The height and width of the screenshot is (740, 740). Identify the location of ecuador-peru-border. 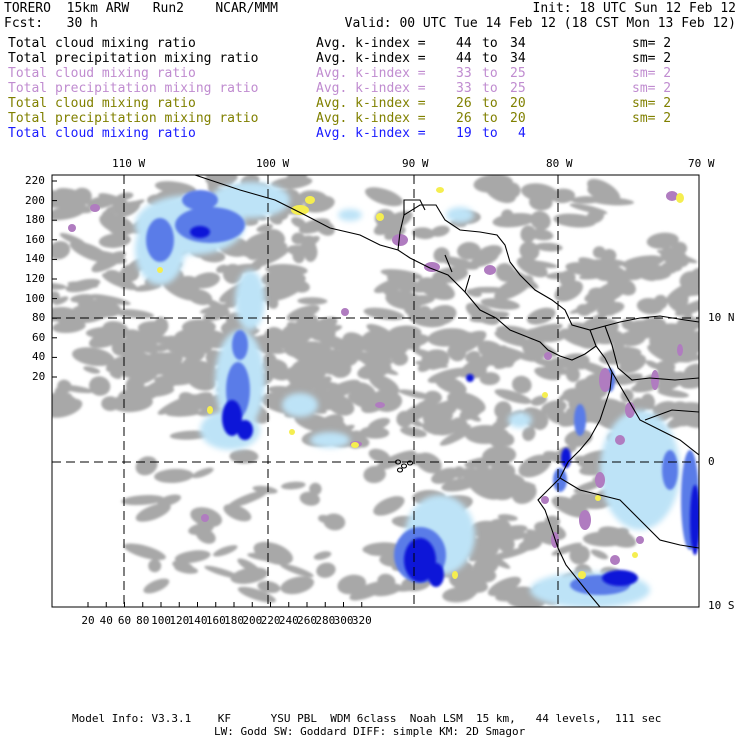
(655, 413).